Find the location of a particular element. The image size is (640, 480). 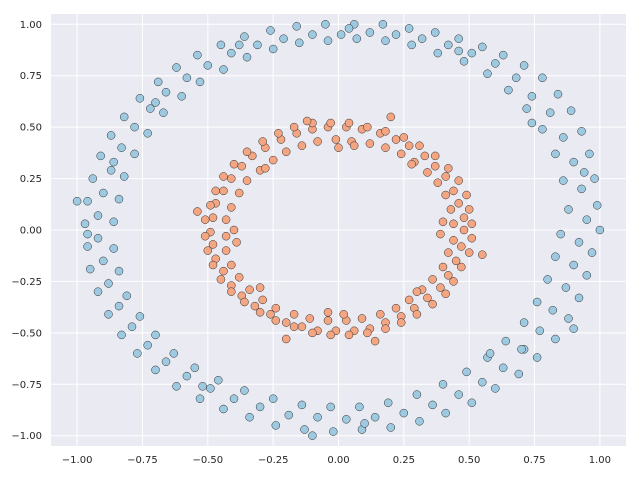

x-tick-label: 0.50 is located at coordinates (469, 460).